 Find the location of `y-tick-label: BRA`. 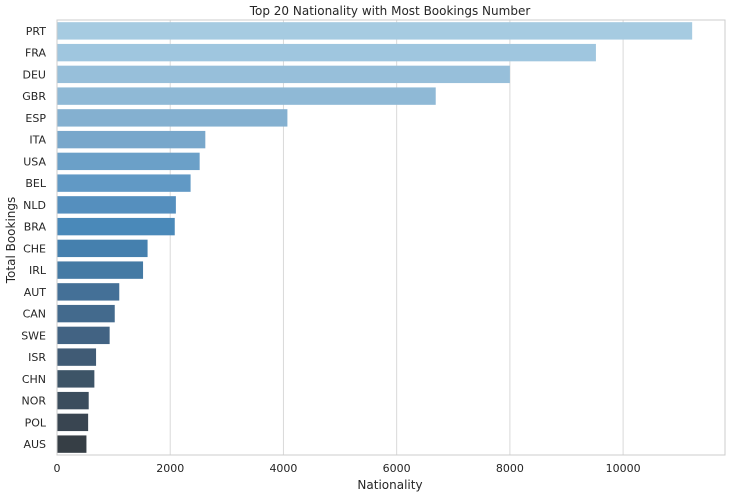

y-tick-label: BRA is located at coordinates (35, 227).